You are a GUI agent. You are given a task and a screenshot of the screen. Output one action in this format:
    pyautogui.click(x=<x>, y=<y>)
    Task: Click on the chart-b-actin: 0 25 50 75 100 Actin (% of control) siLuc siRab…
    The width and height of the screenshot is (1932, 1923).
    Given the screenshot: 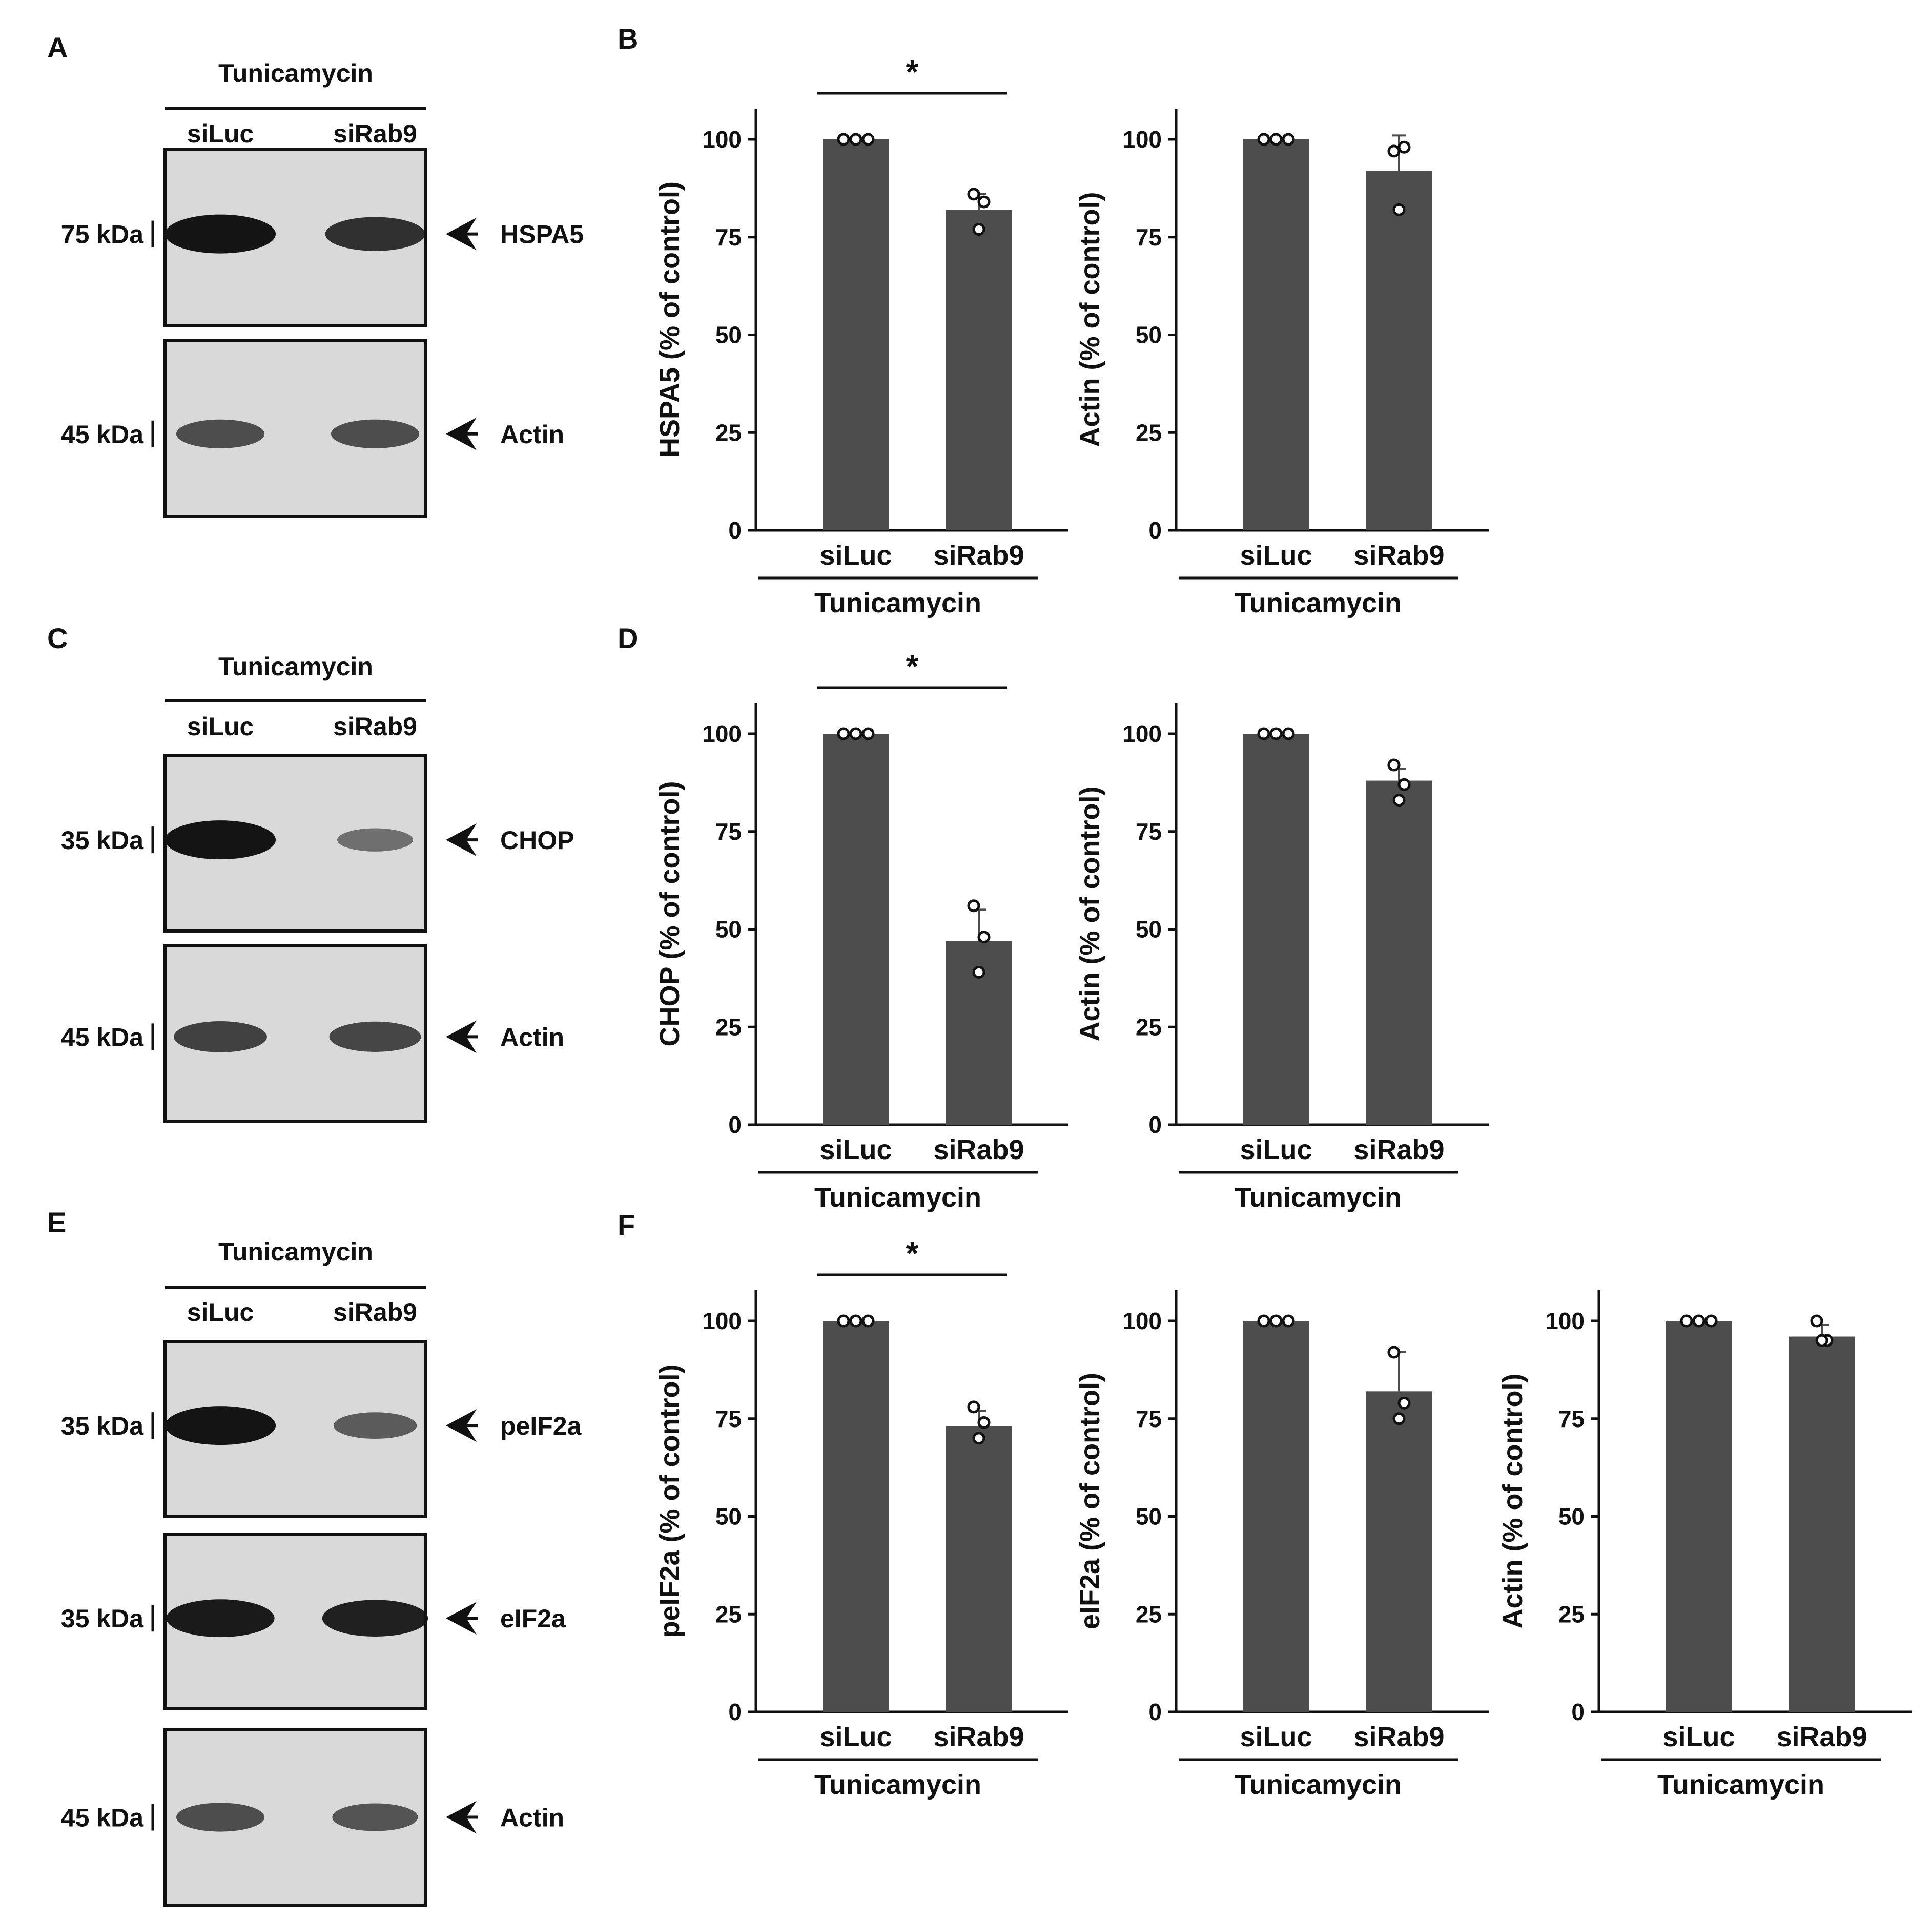 What is the action you would take?
    pyautogui.click(x=1282, y=363)
    